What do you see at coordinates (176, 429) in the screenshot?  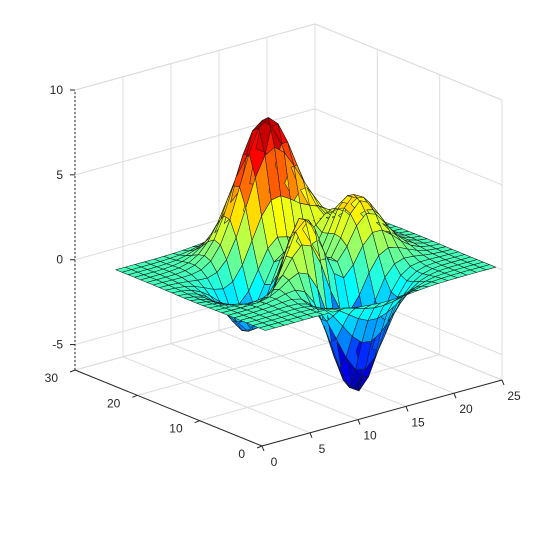 I see `y-tick-label: 10` at bounding box center [176, 429].